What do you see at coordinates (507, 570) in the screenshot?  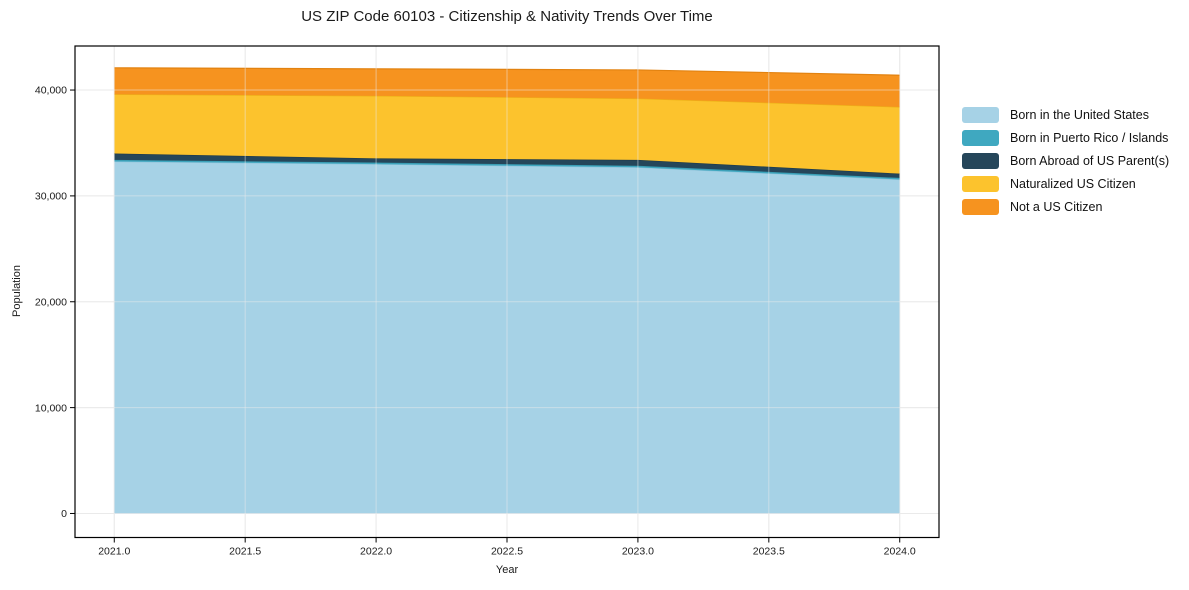 I see `x-axis-label: Year` at bounding box center [507, 570].